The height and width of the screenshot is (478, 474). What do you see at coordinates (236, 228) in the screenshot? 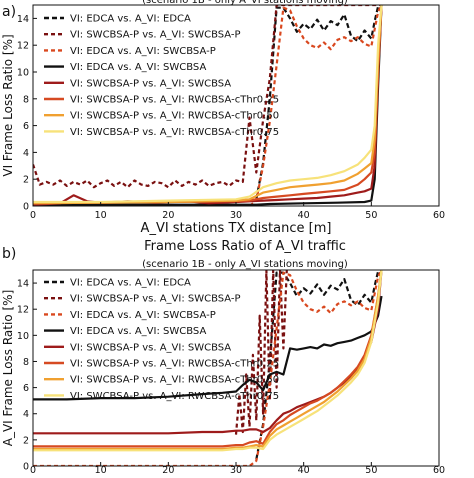
I see `x-axis-label: A_VI stations TX distance [m]` at bounding box center [236, 228].